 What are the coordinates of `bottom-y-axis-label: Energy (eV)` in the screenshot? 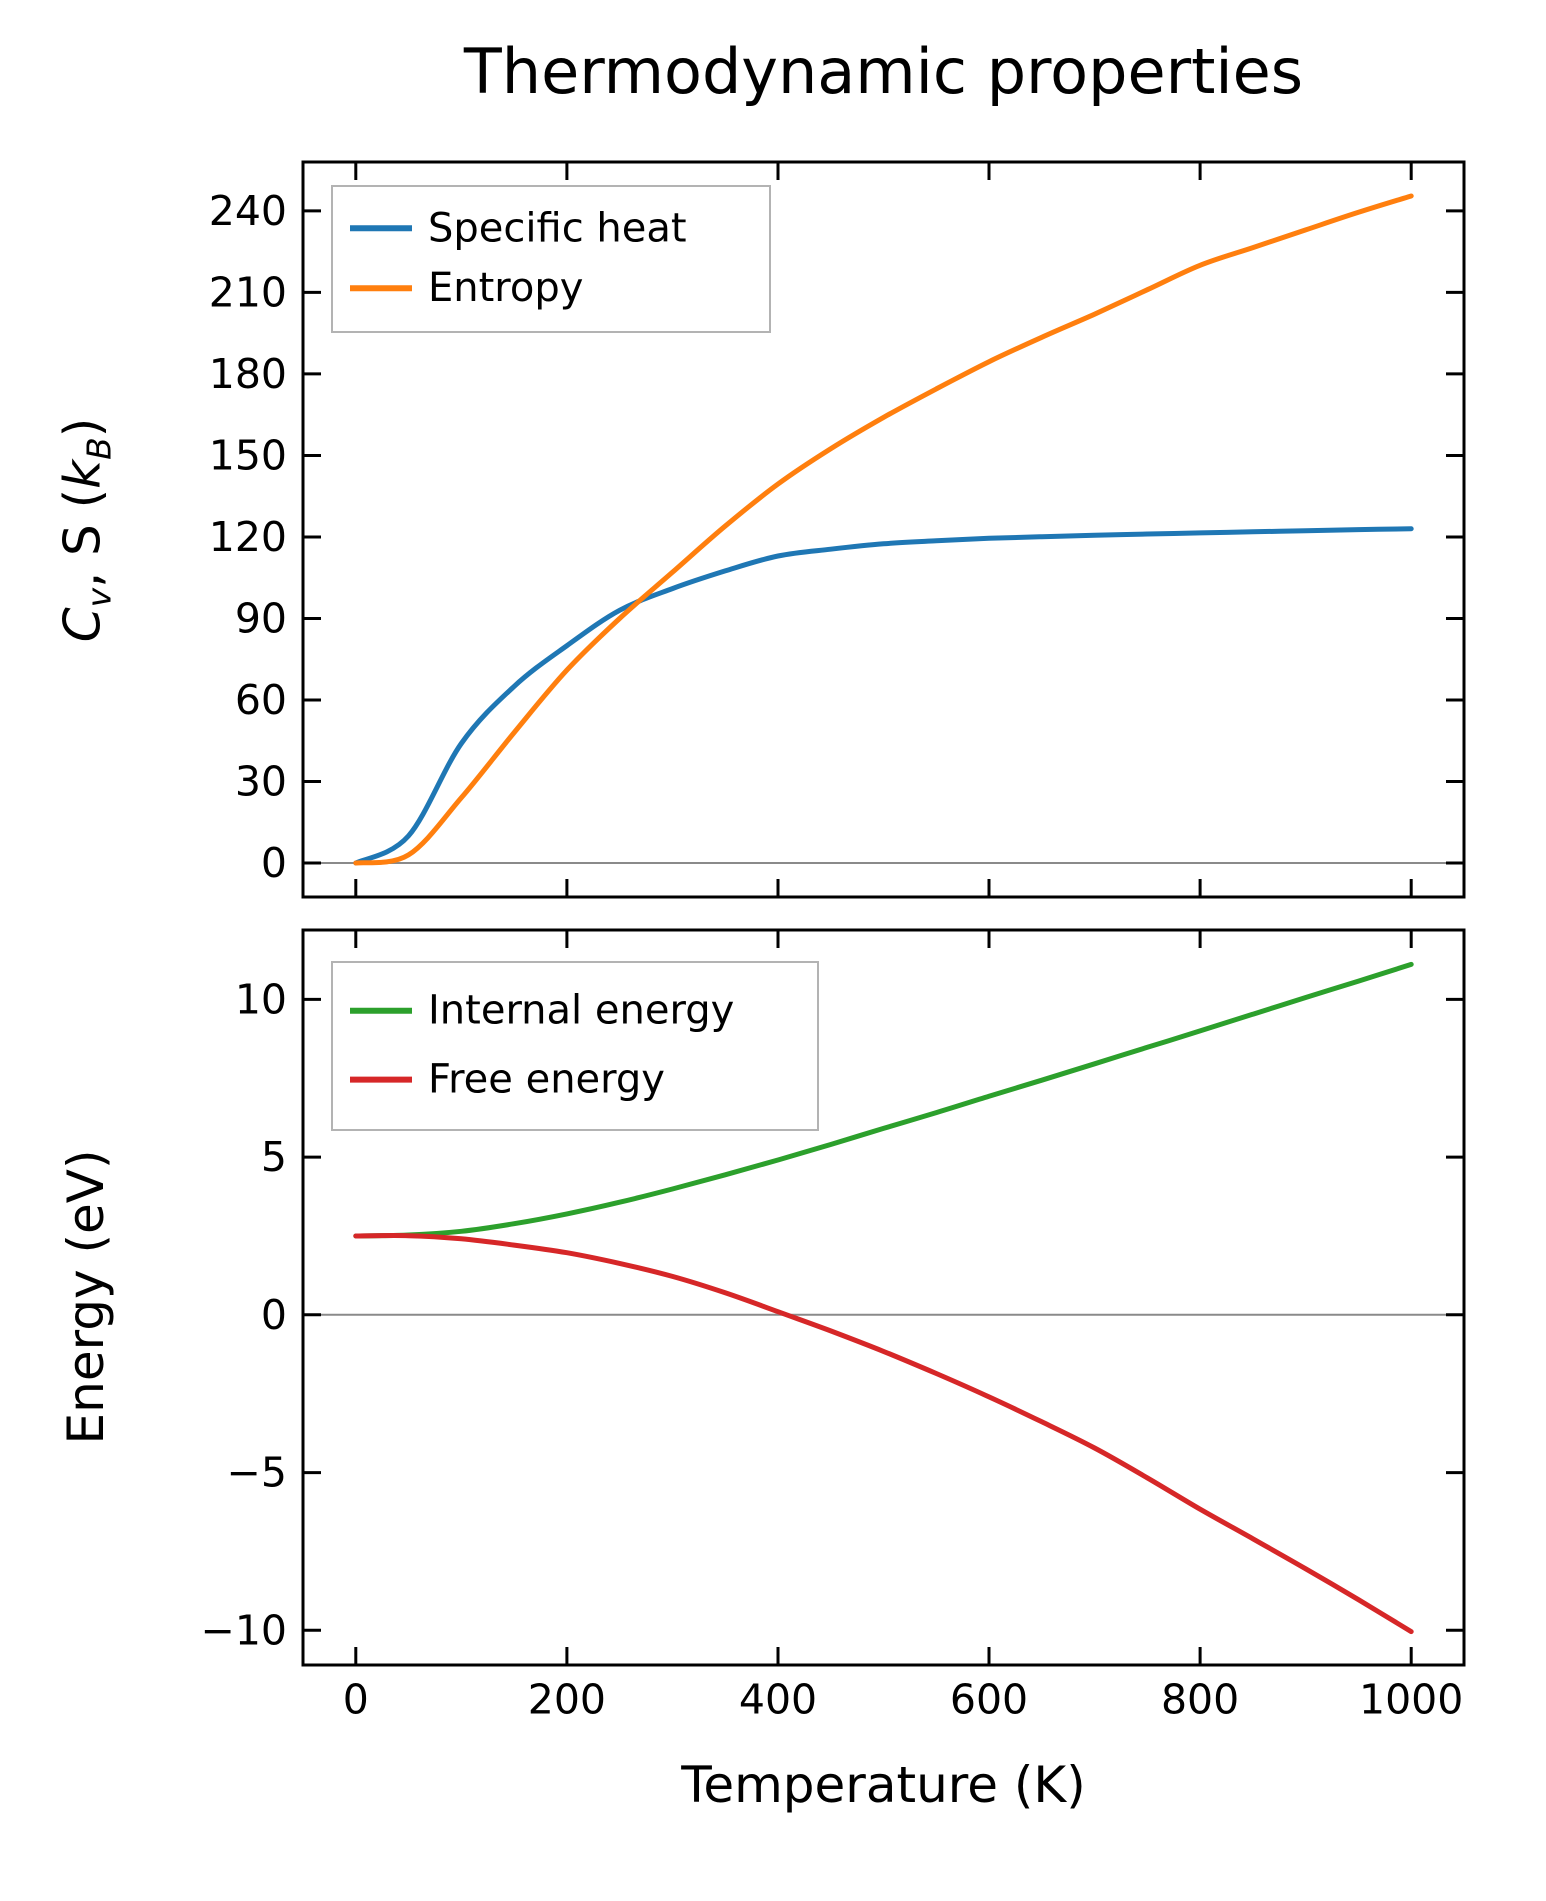 It's located at (86, 1297).